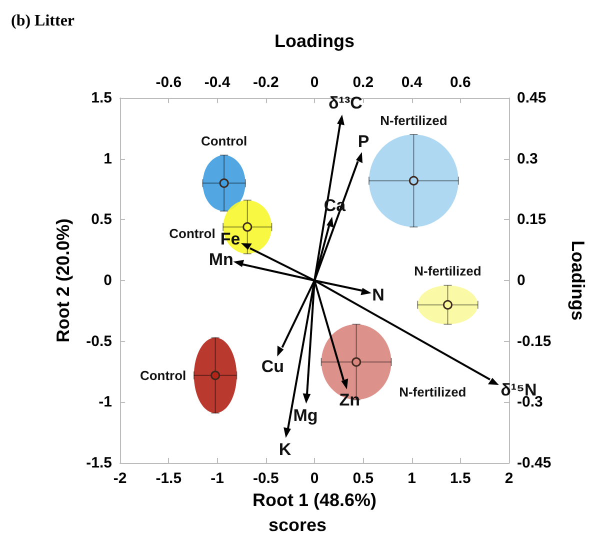 The width and height of the screenshot is (595, 542). What do you see at coordinates (285, 449) in the screenshot?
I see `data-label: K` at bounding box center [285, 449].